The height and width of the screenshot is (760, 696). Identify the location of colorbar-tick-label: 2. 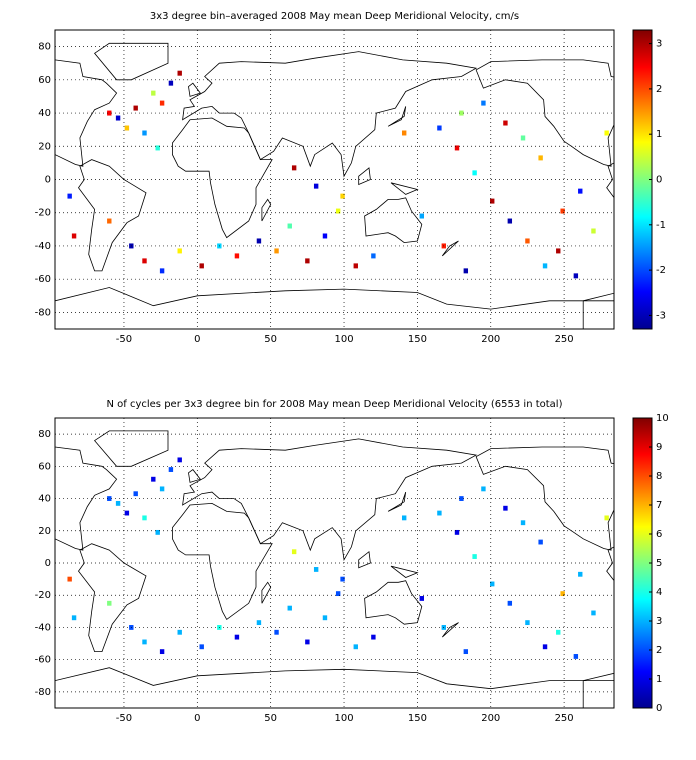
(659, 89).